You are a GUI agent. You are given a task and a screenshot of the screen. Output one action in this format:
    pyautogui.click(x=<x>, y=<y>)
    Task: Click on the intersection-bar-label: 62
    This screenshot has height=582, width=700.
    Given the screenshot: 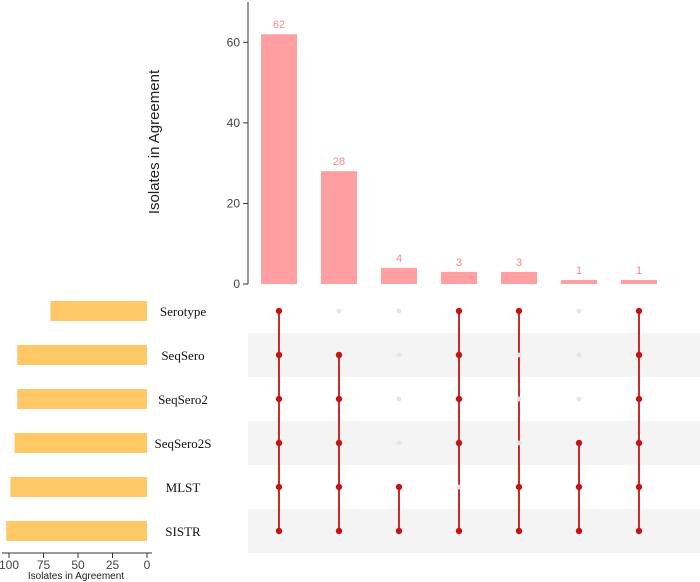 What is the action you would take?
    pyautogui.click(x=279, y=25)
    